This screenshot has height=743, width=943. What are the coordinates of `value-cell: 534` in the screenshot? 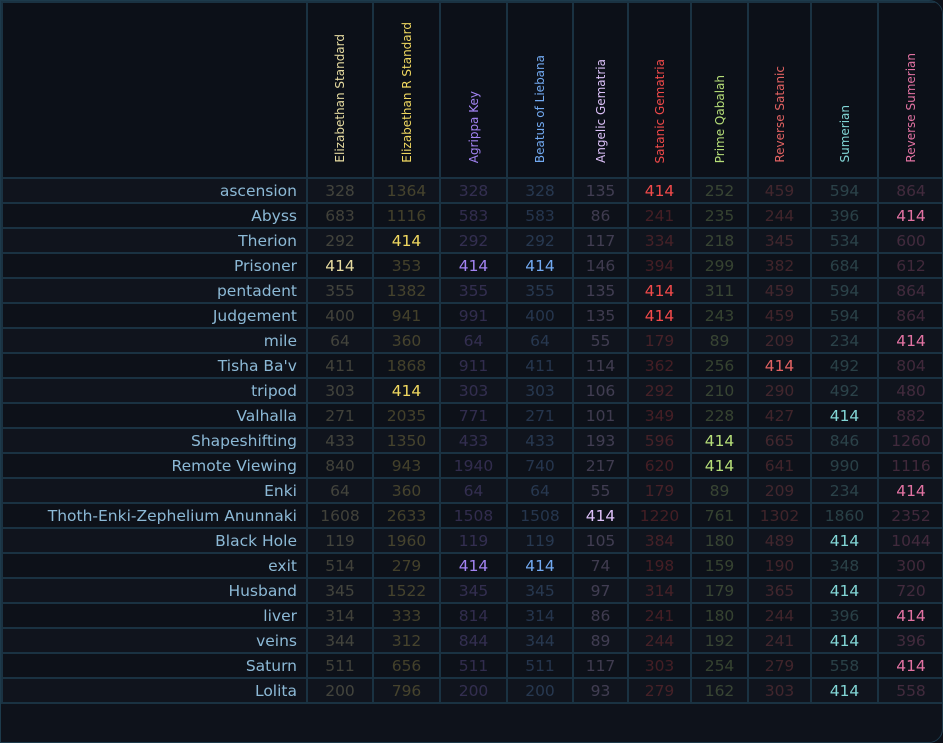 It's located at (844, 240).